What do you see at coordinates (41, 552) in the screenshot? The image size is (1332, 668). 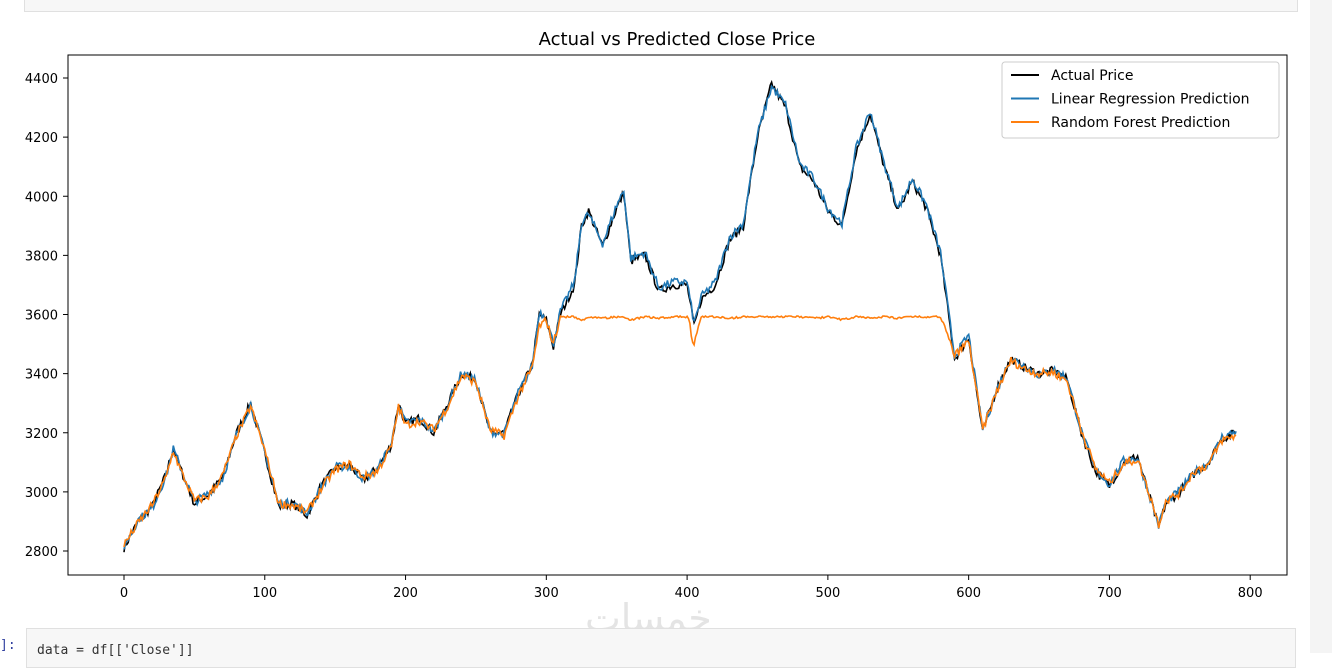 I see `y-tick-label: 2800` at bounding box center [41, 552].